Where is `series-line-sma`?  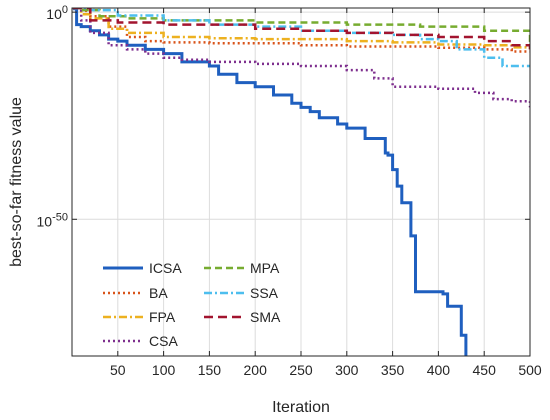 series-line-sma is located at coordinates (301, 29).